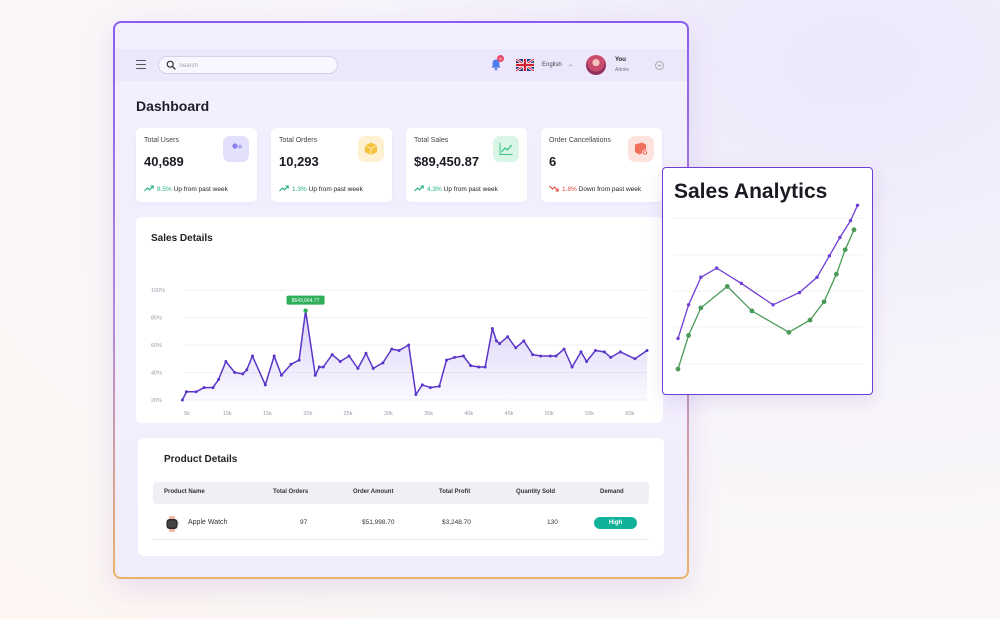  What do you see at coordinates (455, 492) in the screenshot?
I see `col-total-profit: Total Profit` at bounding box center [455, 492].